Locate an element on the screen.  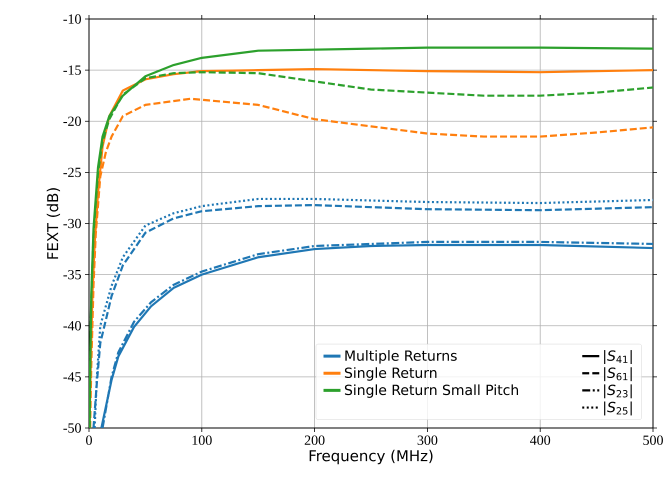
y-tick-label: -45 is located at coordinates (72, 377).